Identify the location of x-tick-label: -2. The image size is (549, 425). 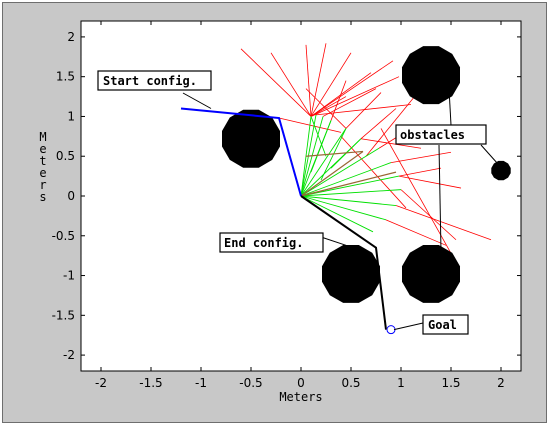
(101, 383).